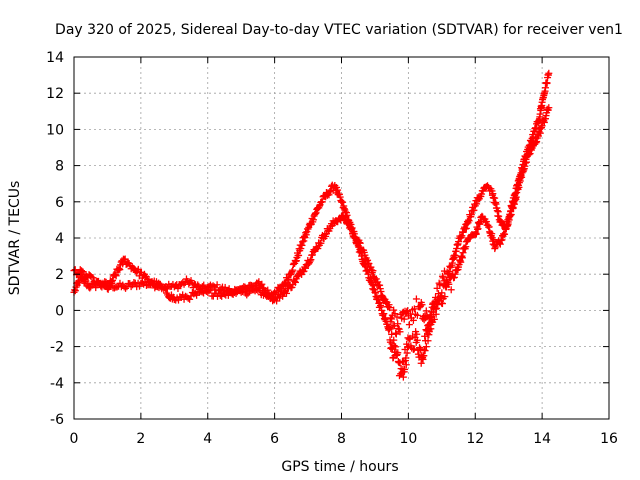  Describe the element at coordinates (274, 439) in the screenshot. I see `x-tick-label: 6` at that location.